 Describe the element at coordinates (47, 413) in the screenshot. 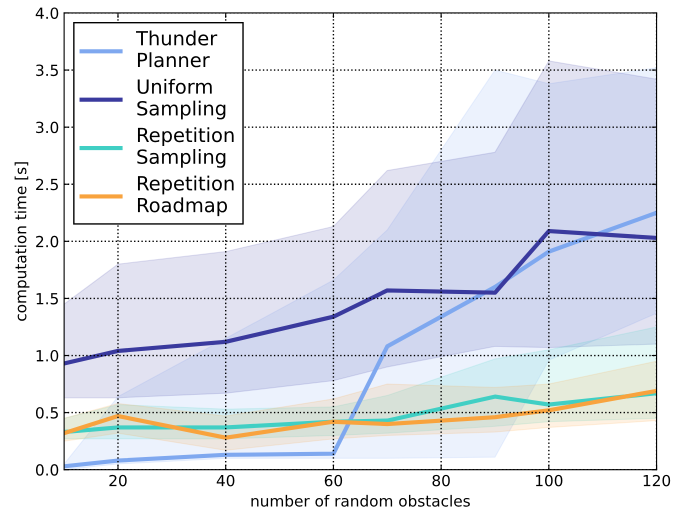

I see `y-tick-label: 0.5` at that location.